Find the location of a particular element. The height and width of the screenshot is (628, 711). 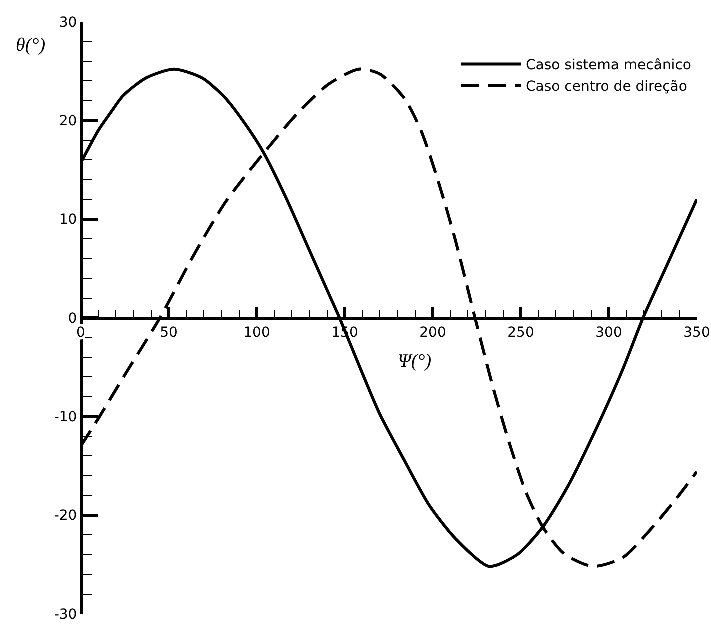

x-tick-label: 250 is located at coordinates (521, 332).